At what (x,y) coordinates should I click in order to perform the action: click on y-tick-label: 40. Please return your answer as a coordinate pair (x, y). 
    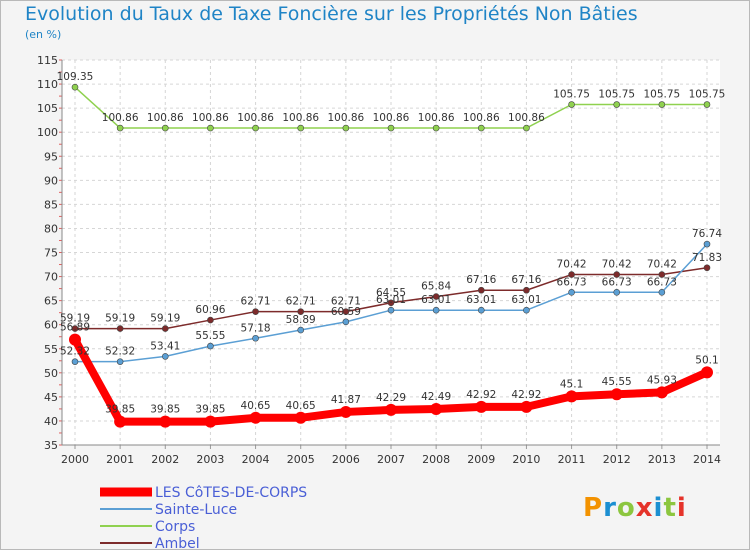
    Looking at the image, I should click on (51, 421).